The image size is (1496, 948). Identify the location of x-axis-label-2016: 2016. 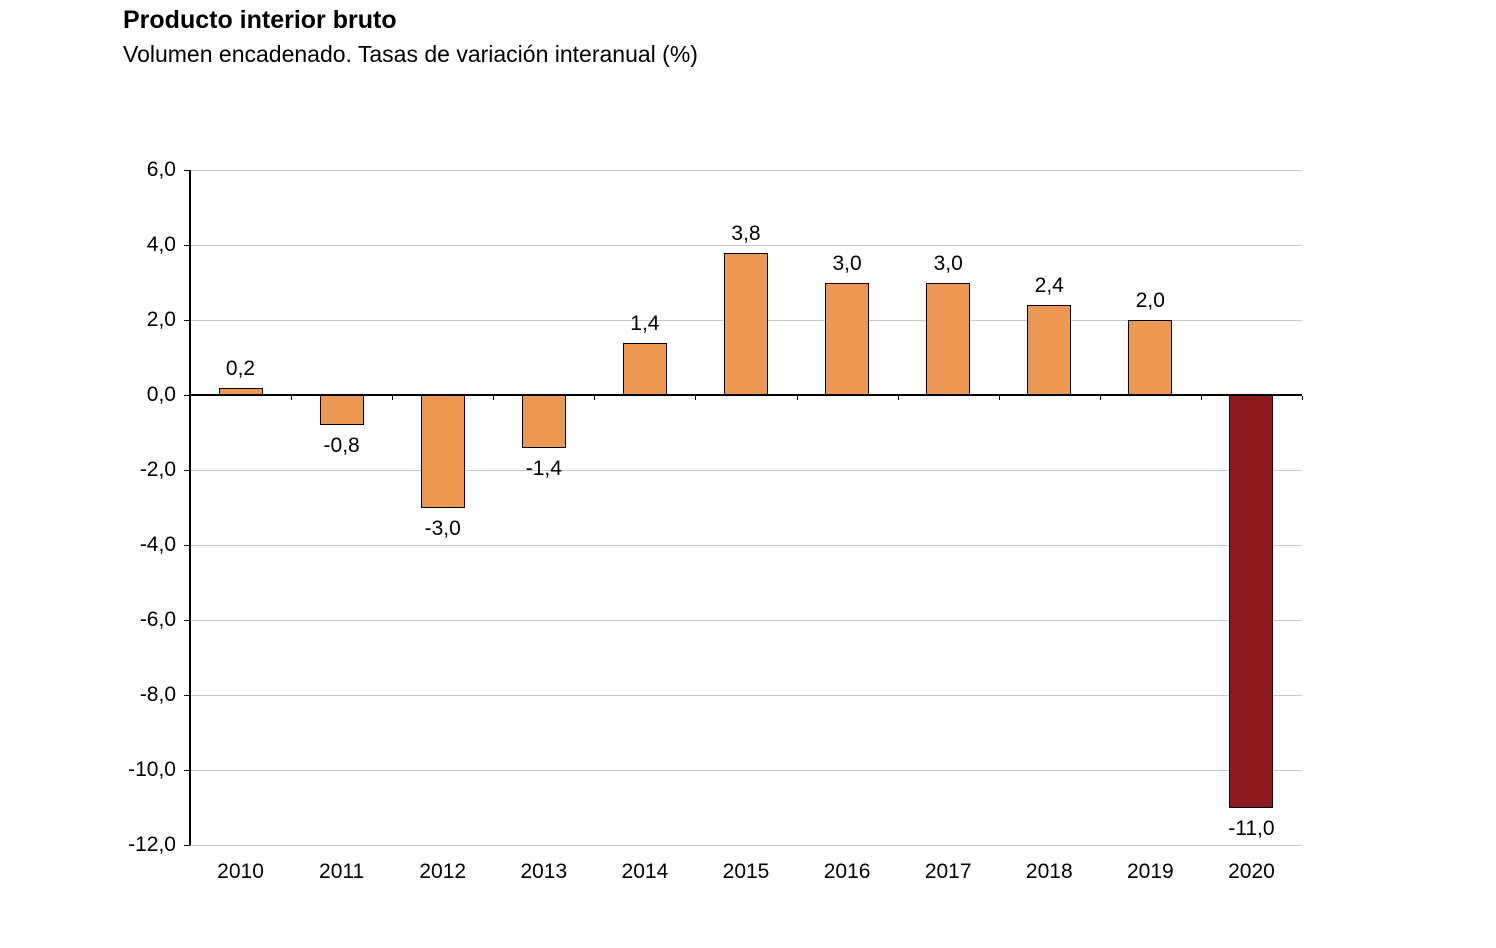
(847, 871).